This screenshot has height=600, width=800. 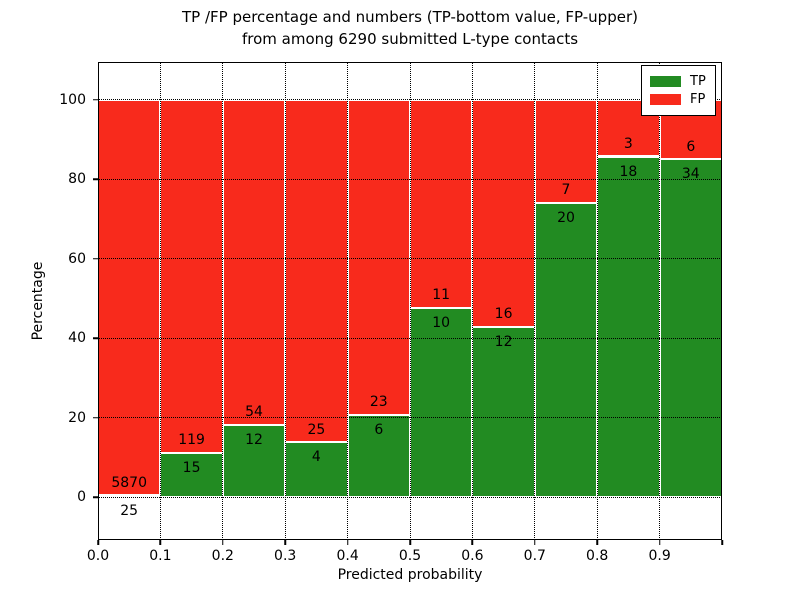 What do you see at coordinates (698, 81) in the screenshot?
I see `legend-label-tp: TP` at bounding box center [698, 81].